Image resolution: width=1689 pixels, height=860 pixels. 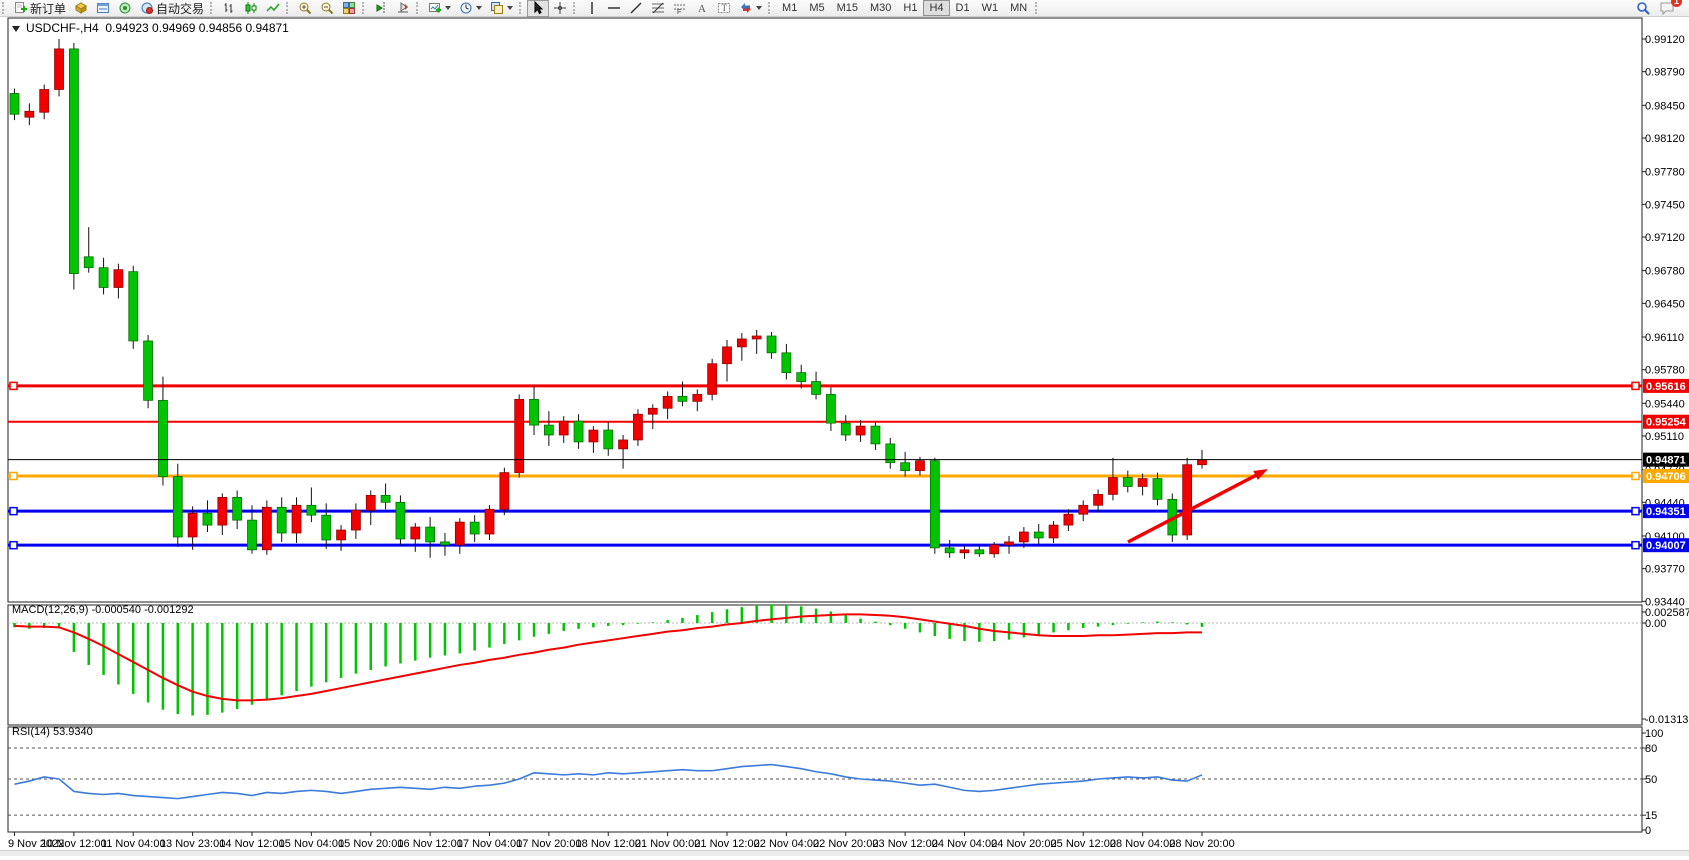 What do you see at coordinates (790, 8) in the screenshot?
I see `timeframe-button-m1: M1` at bounding box center [790, 8].